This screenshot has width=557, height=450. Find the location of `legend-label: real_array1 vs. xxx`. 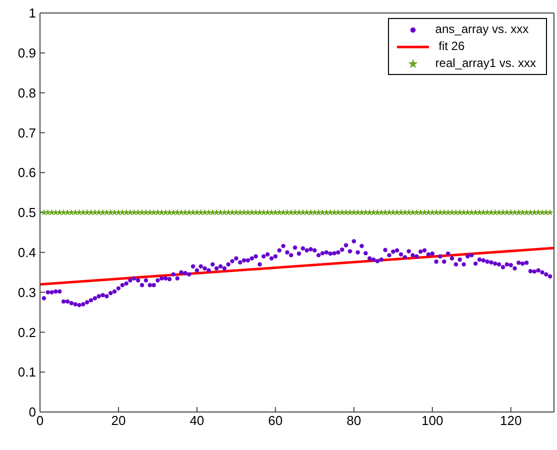

legend-label: real_array1 vs. xxx is located at coordinates (485, 63).